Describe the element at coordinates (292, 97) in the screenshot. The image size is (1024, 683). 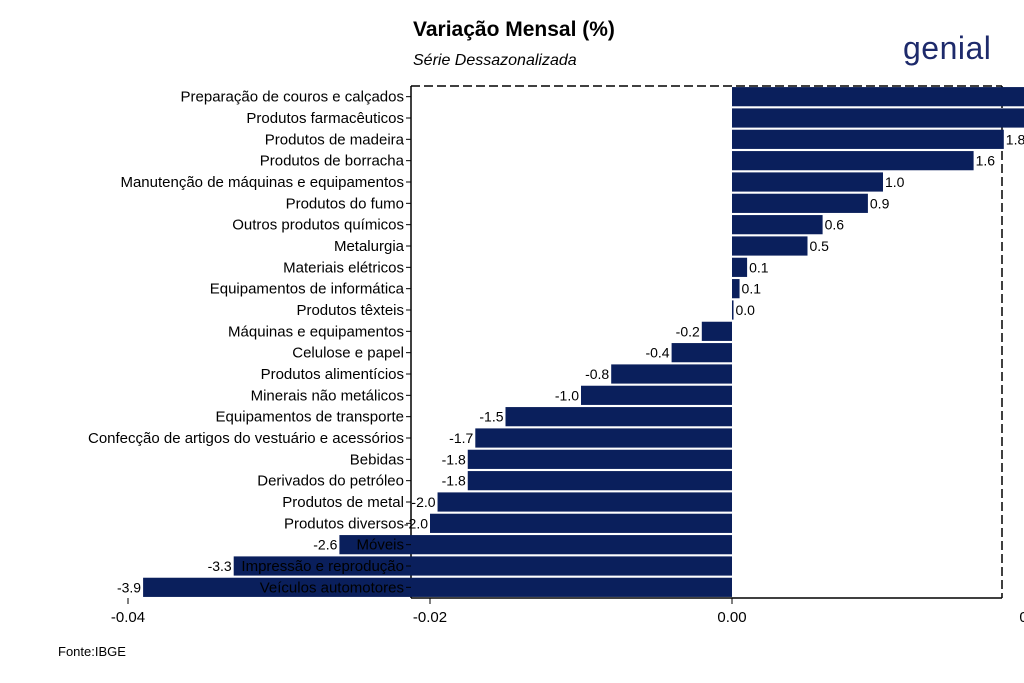
I see `category-label: Preparação de couros e calçados` at that location.